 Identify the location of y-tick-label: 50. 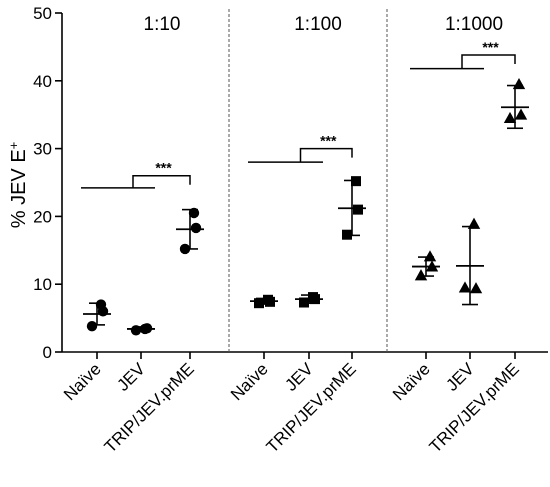
(42, 13).